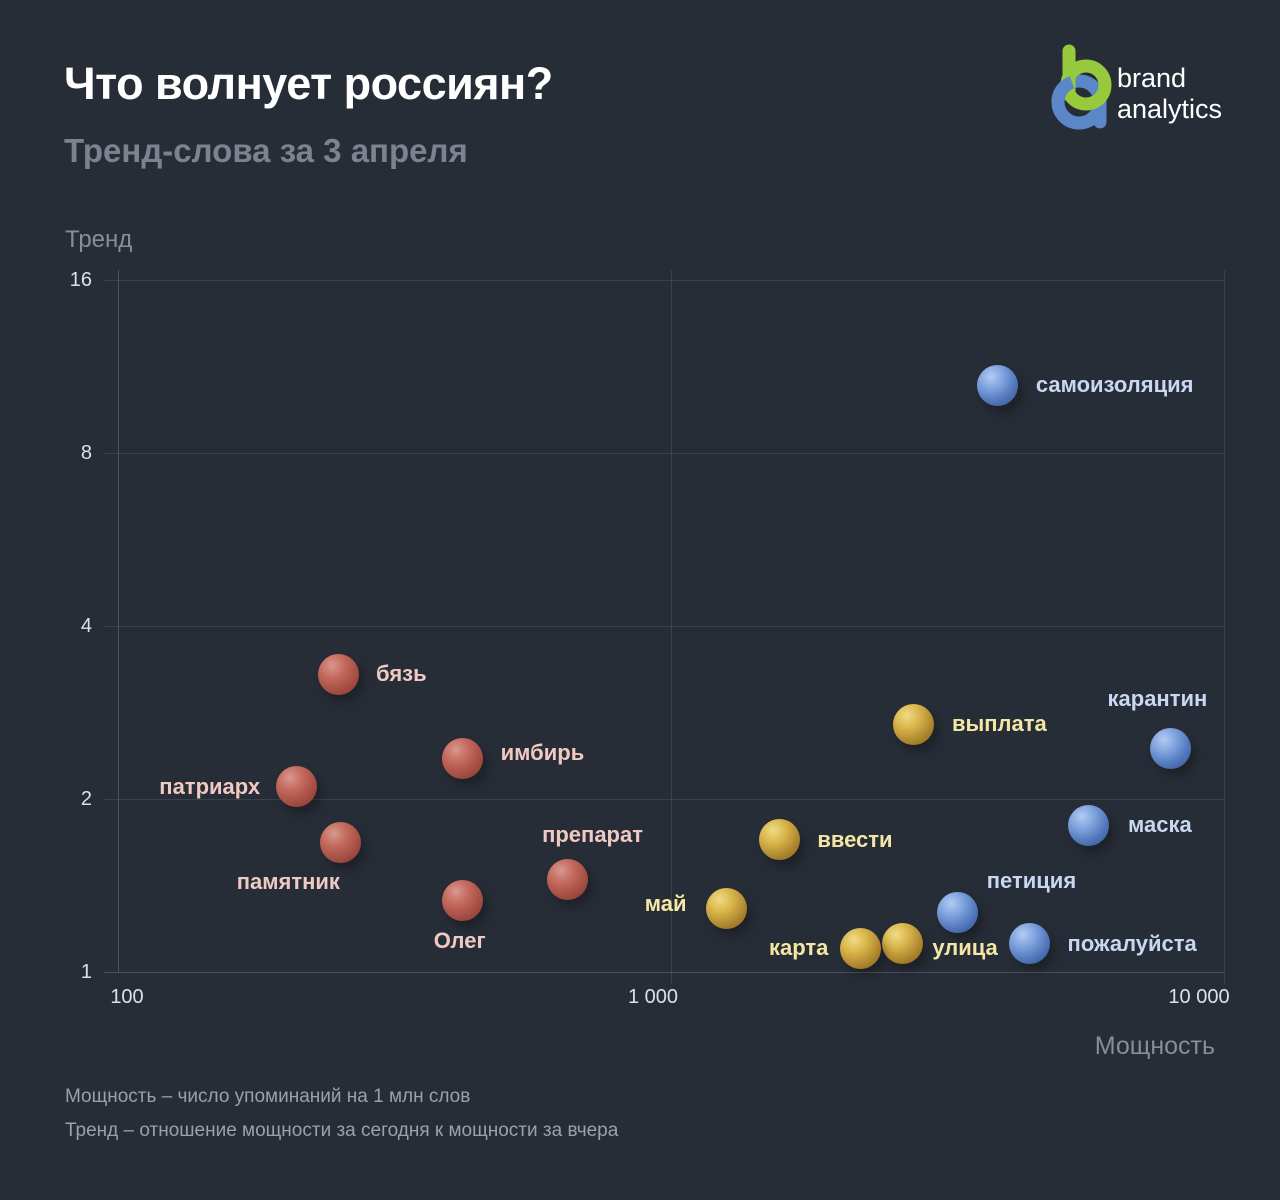 This screenshot has width=1280, height=1200. I want to click on y-axis-tick: 16, so click(80, 280).